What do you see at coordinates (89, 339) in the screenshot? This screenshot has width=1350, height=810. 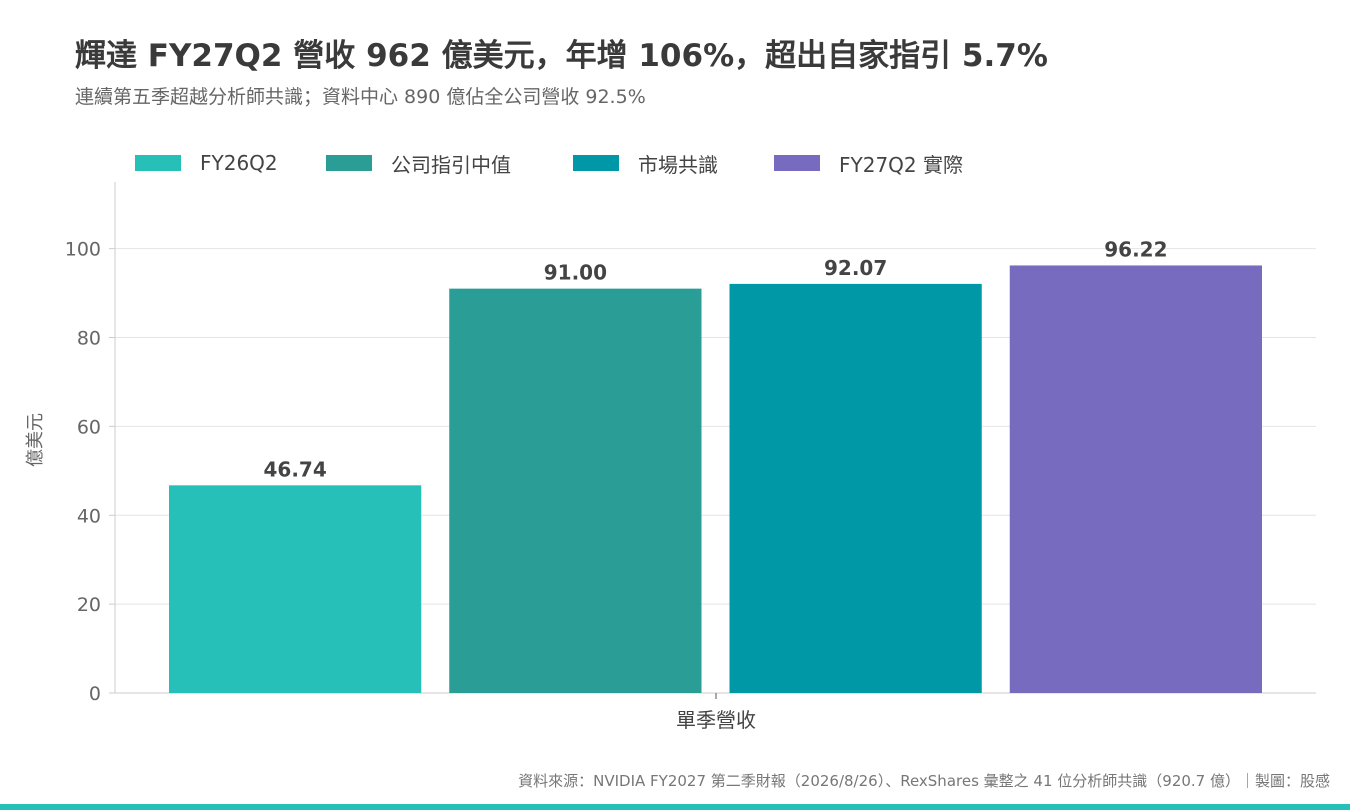 I see `y-tick-label-80: 80` at bounding box center [89, 339].